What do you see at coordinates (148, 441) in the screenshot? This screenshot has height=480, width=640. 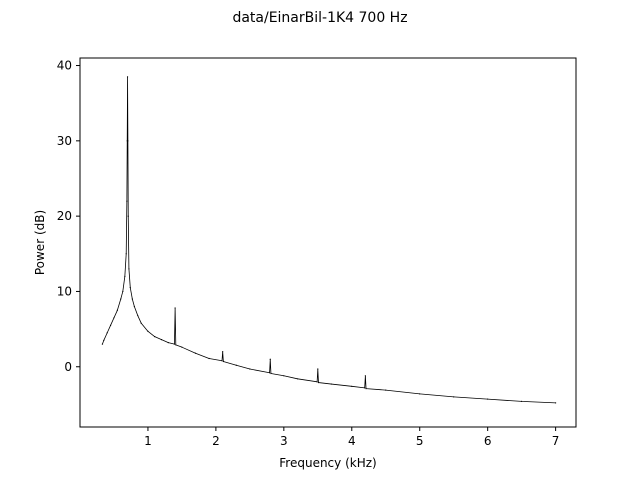 I see `x-tick-label: 1` at bounding box center [148, 441].